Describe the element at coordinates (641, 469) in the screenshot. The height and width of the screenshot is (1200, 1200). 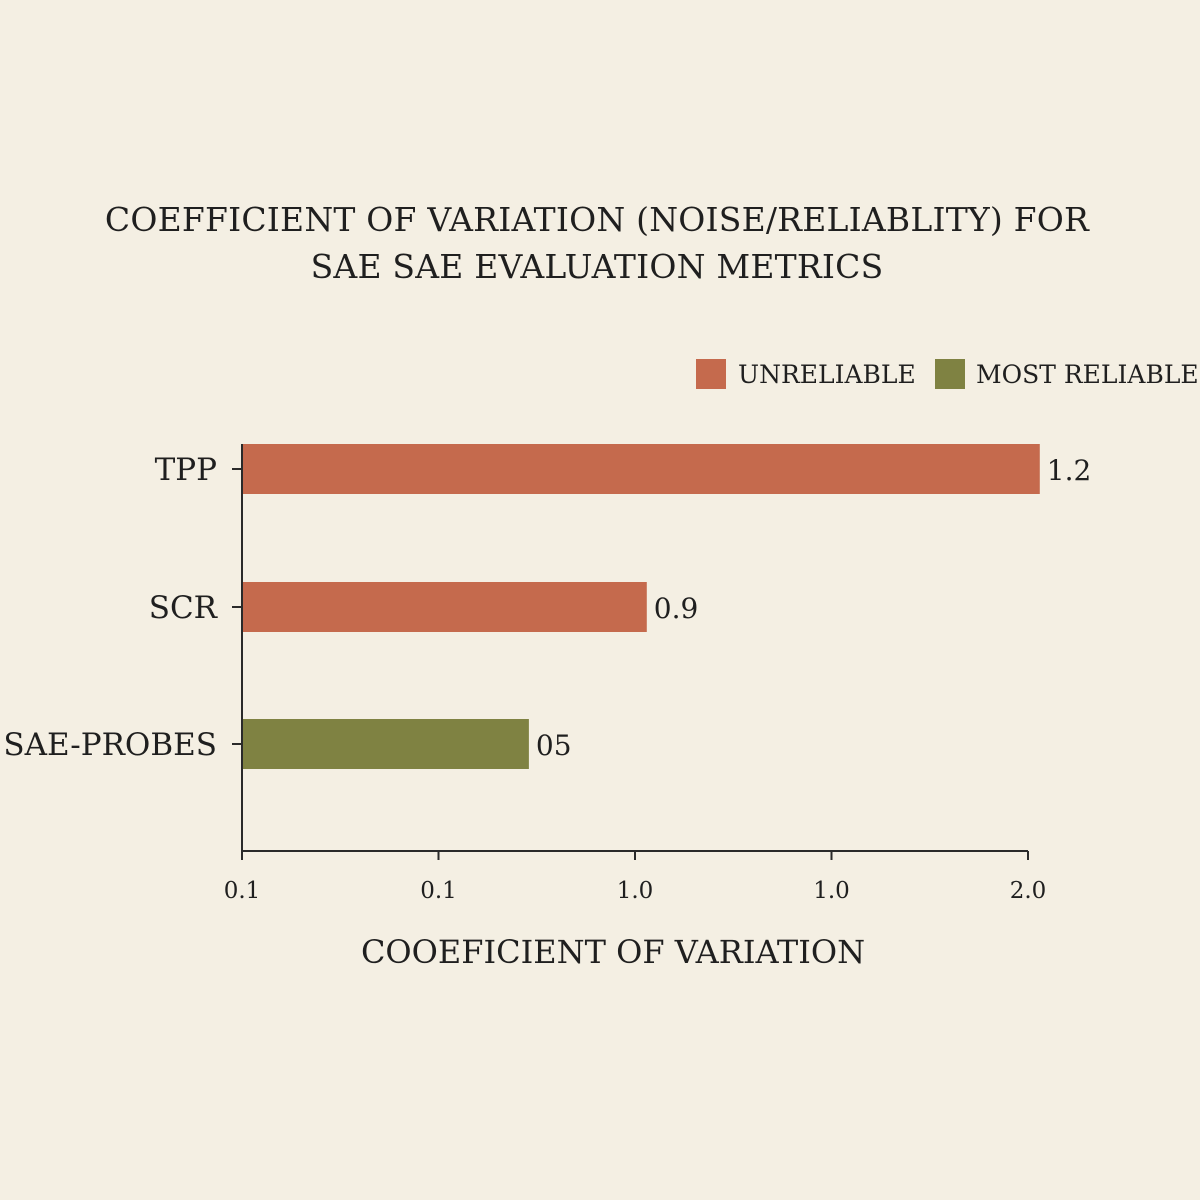
I see `bar-tpp` at that location.